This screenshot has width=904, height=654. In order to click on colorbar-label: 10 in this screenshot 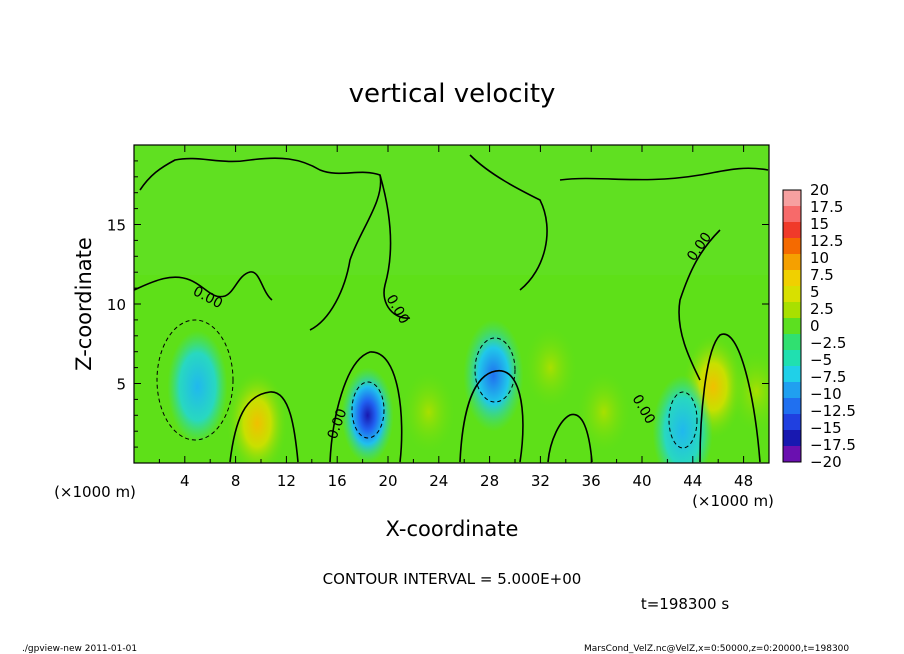, I will do `click(819, 258)`.